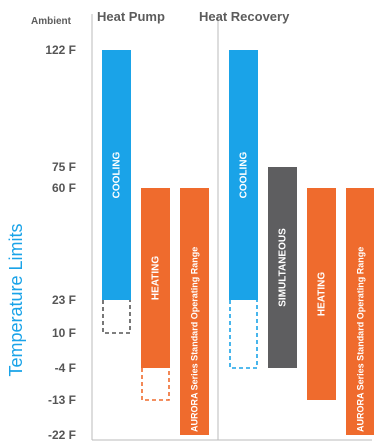 This screenshot has width=374, height=445. What do you see at coordinates (60, 242) in the screenshot?
I see `y-tick-labels: 122 F 75 F 60 F 23 F 10 F -4 F -13 F -22 F` at bounding box center [60, 242].